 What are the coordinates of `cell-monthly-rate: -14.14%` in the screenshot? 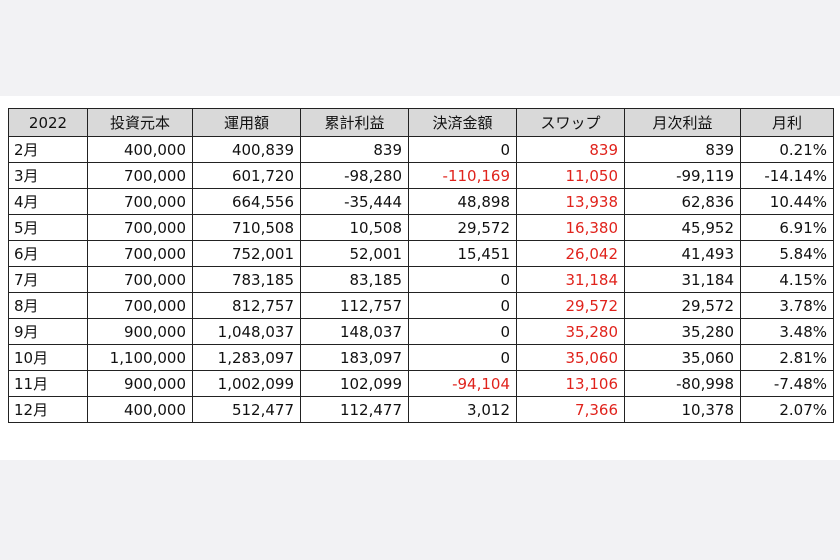 It's located at (787, 175).